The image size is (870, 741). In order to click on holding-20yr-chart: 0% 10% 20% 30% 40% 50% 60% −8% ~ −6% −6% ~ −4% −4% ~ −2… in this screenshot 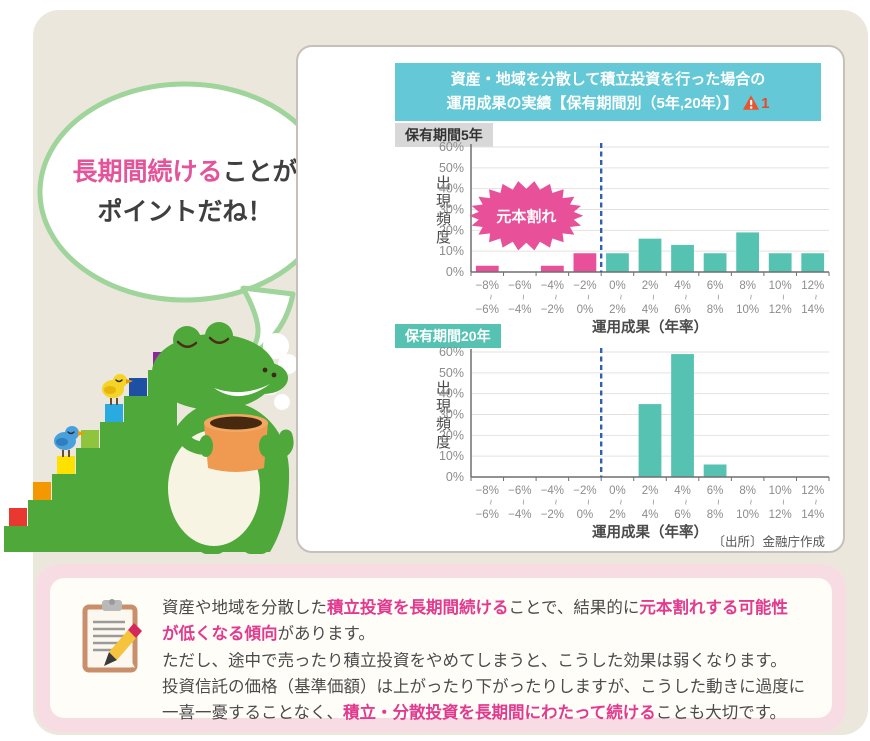, I will do `click(648, 450)`.